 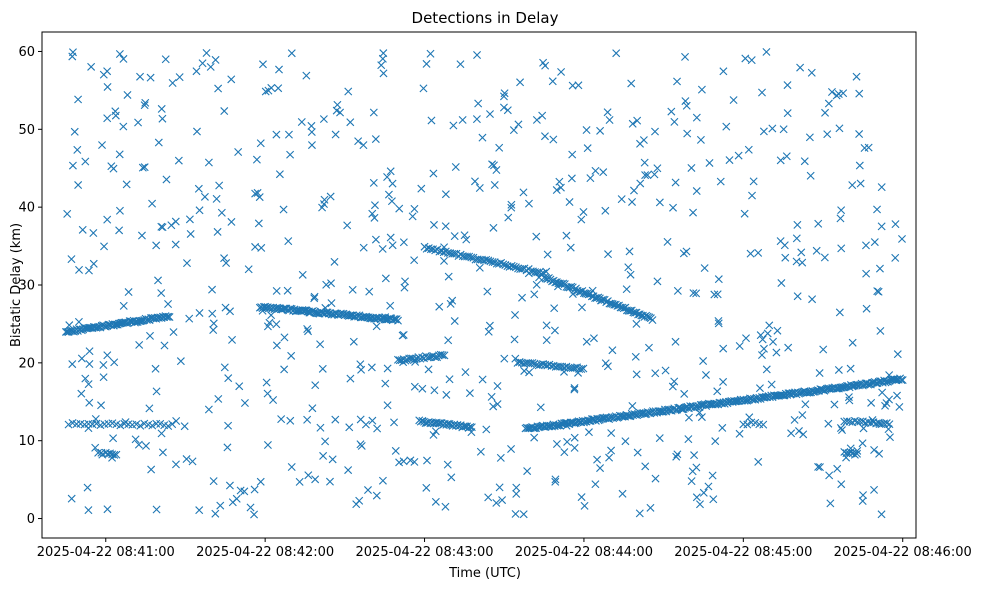 What do you see at coordinates (26, 286) in the screenshot?
I see `y-tick-label: 30` at bounding box center [26, 286].